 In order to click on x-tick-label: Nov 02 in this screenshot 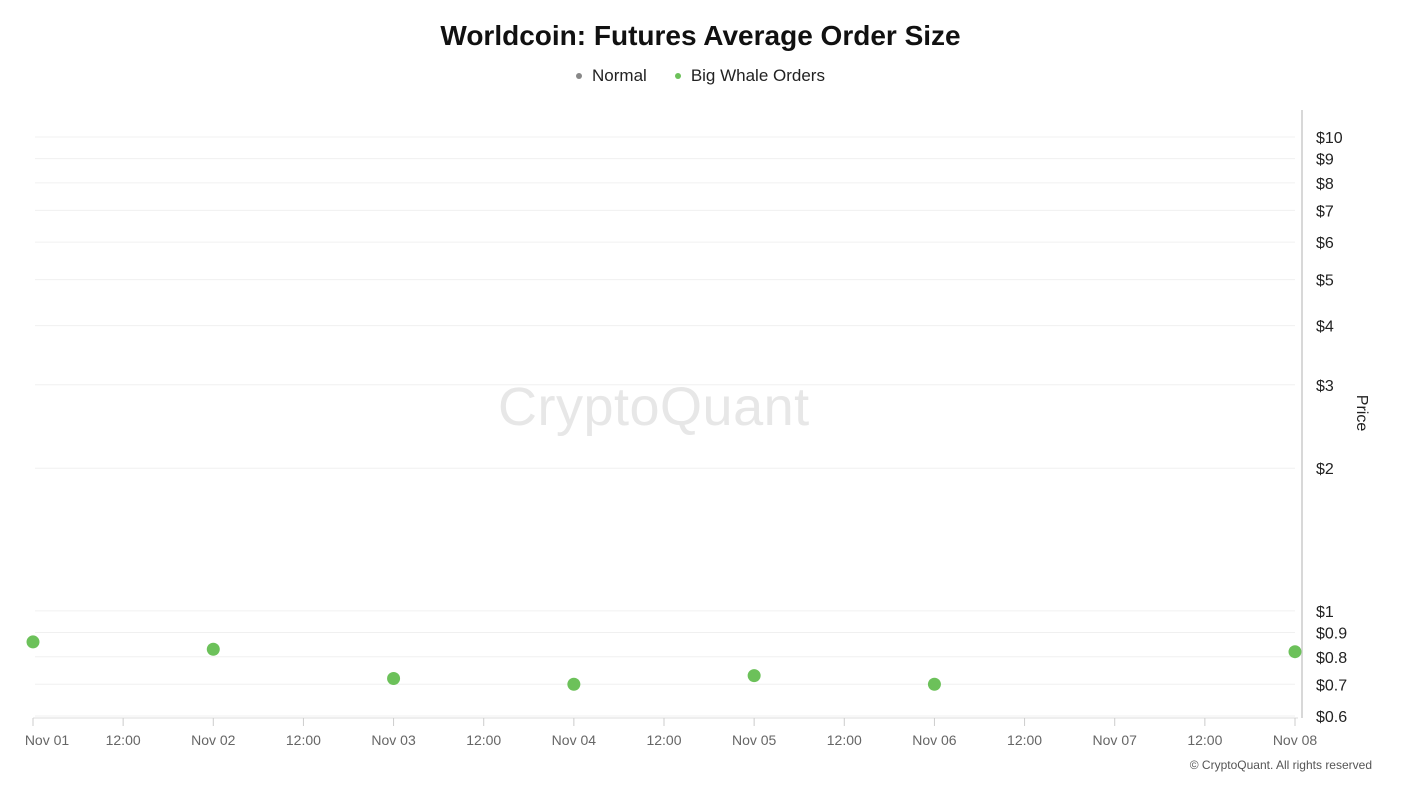, I will do `click(213, 740)`.